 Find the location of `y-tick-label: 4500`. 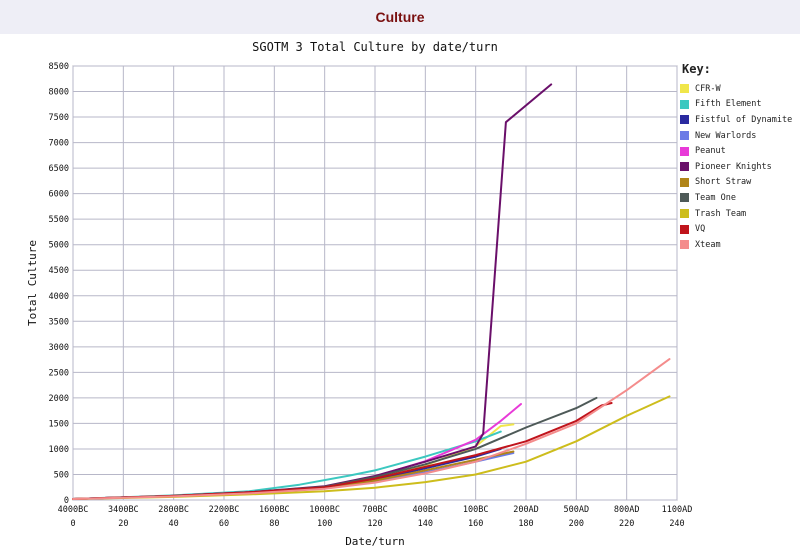

y-tick-label: 4500 is located at coordinates (59, 271).